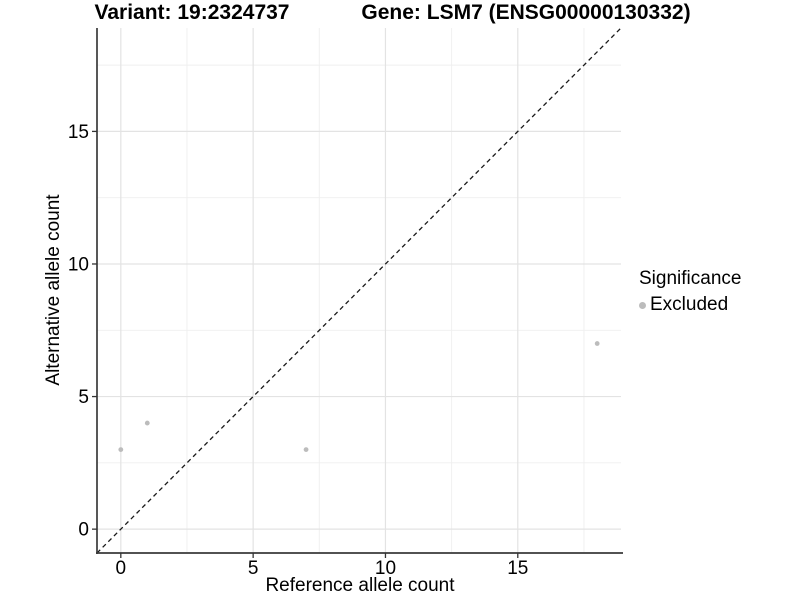  Describe the element at coordinates (517, 568) in the screenshot. I see `x-tick-label: 15` at that location.